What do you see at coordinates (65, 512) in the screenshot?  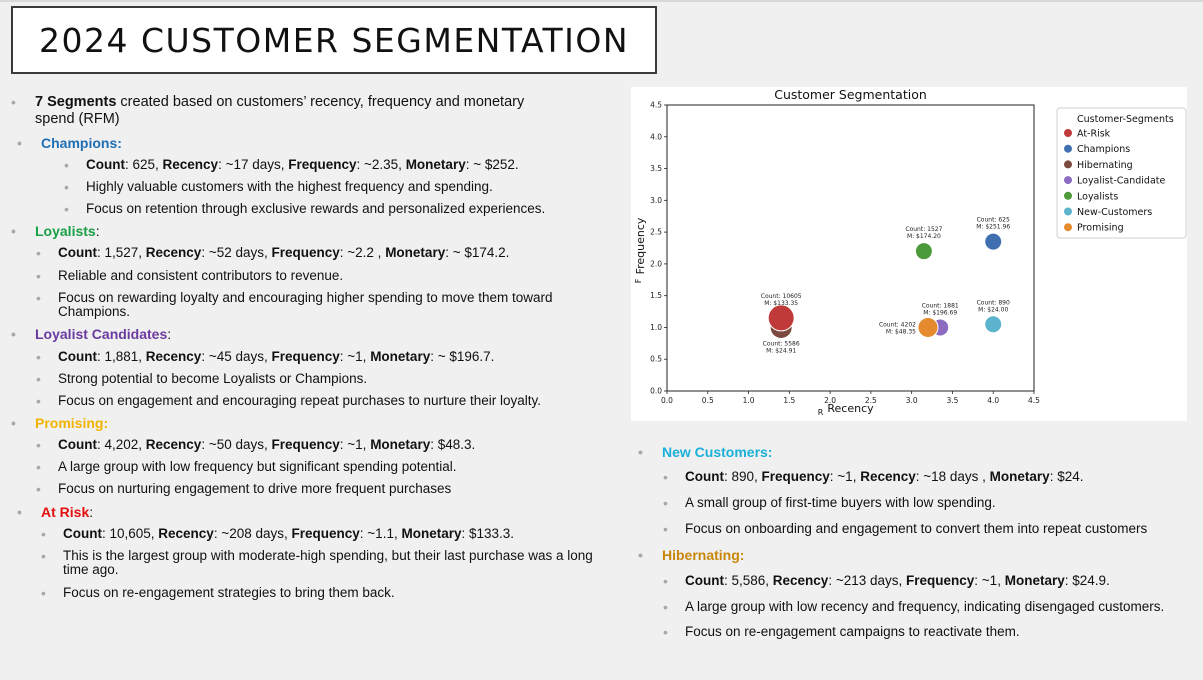 I see `at-risk-heading-text: At Risk` at bounding box center [65, 512].